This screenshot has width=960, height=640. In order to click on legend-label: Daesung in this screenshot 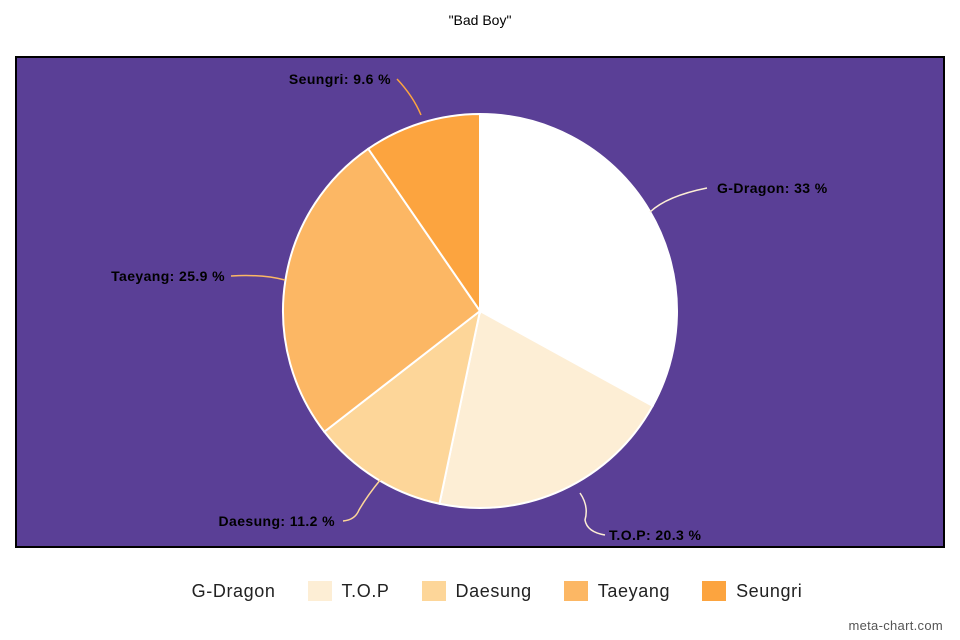, I will do `click(493, 590)`.